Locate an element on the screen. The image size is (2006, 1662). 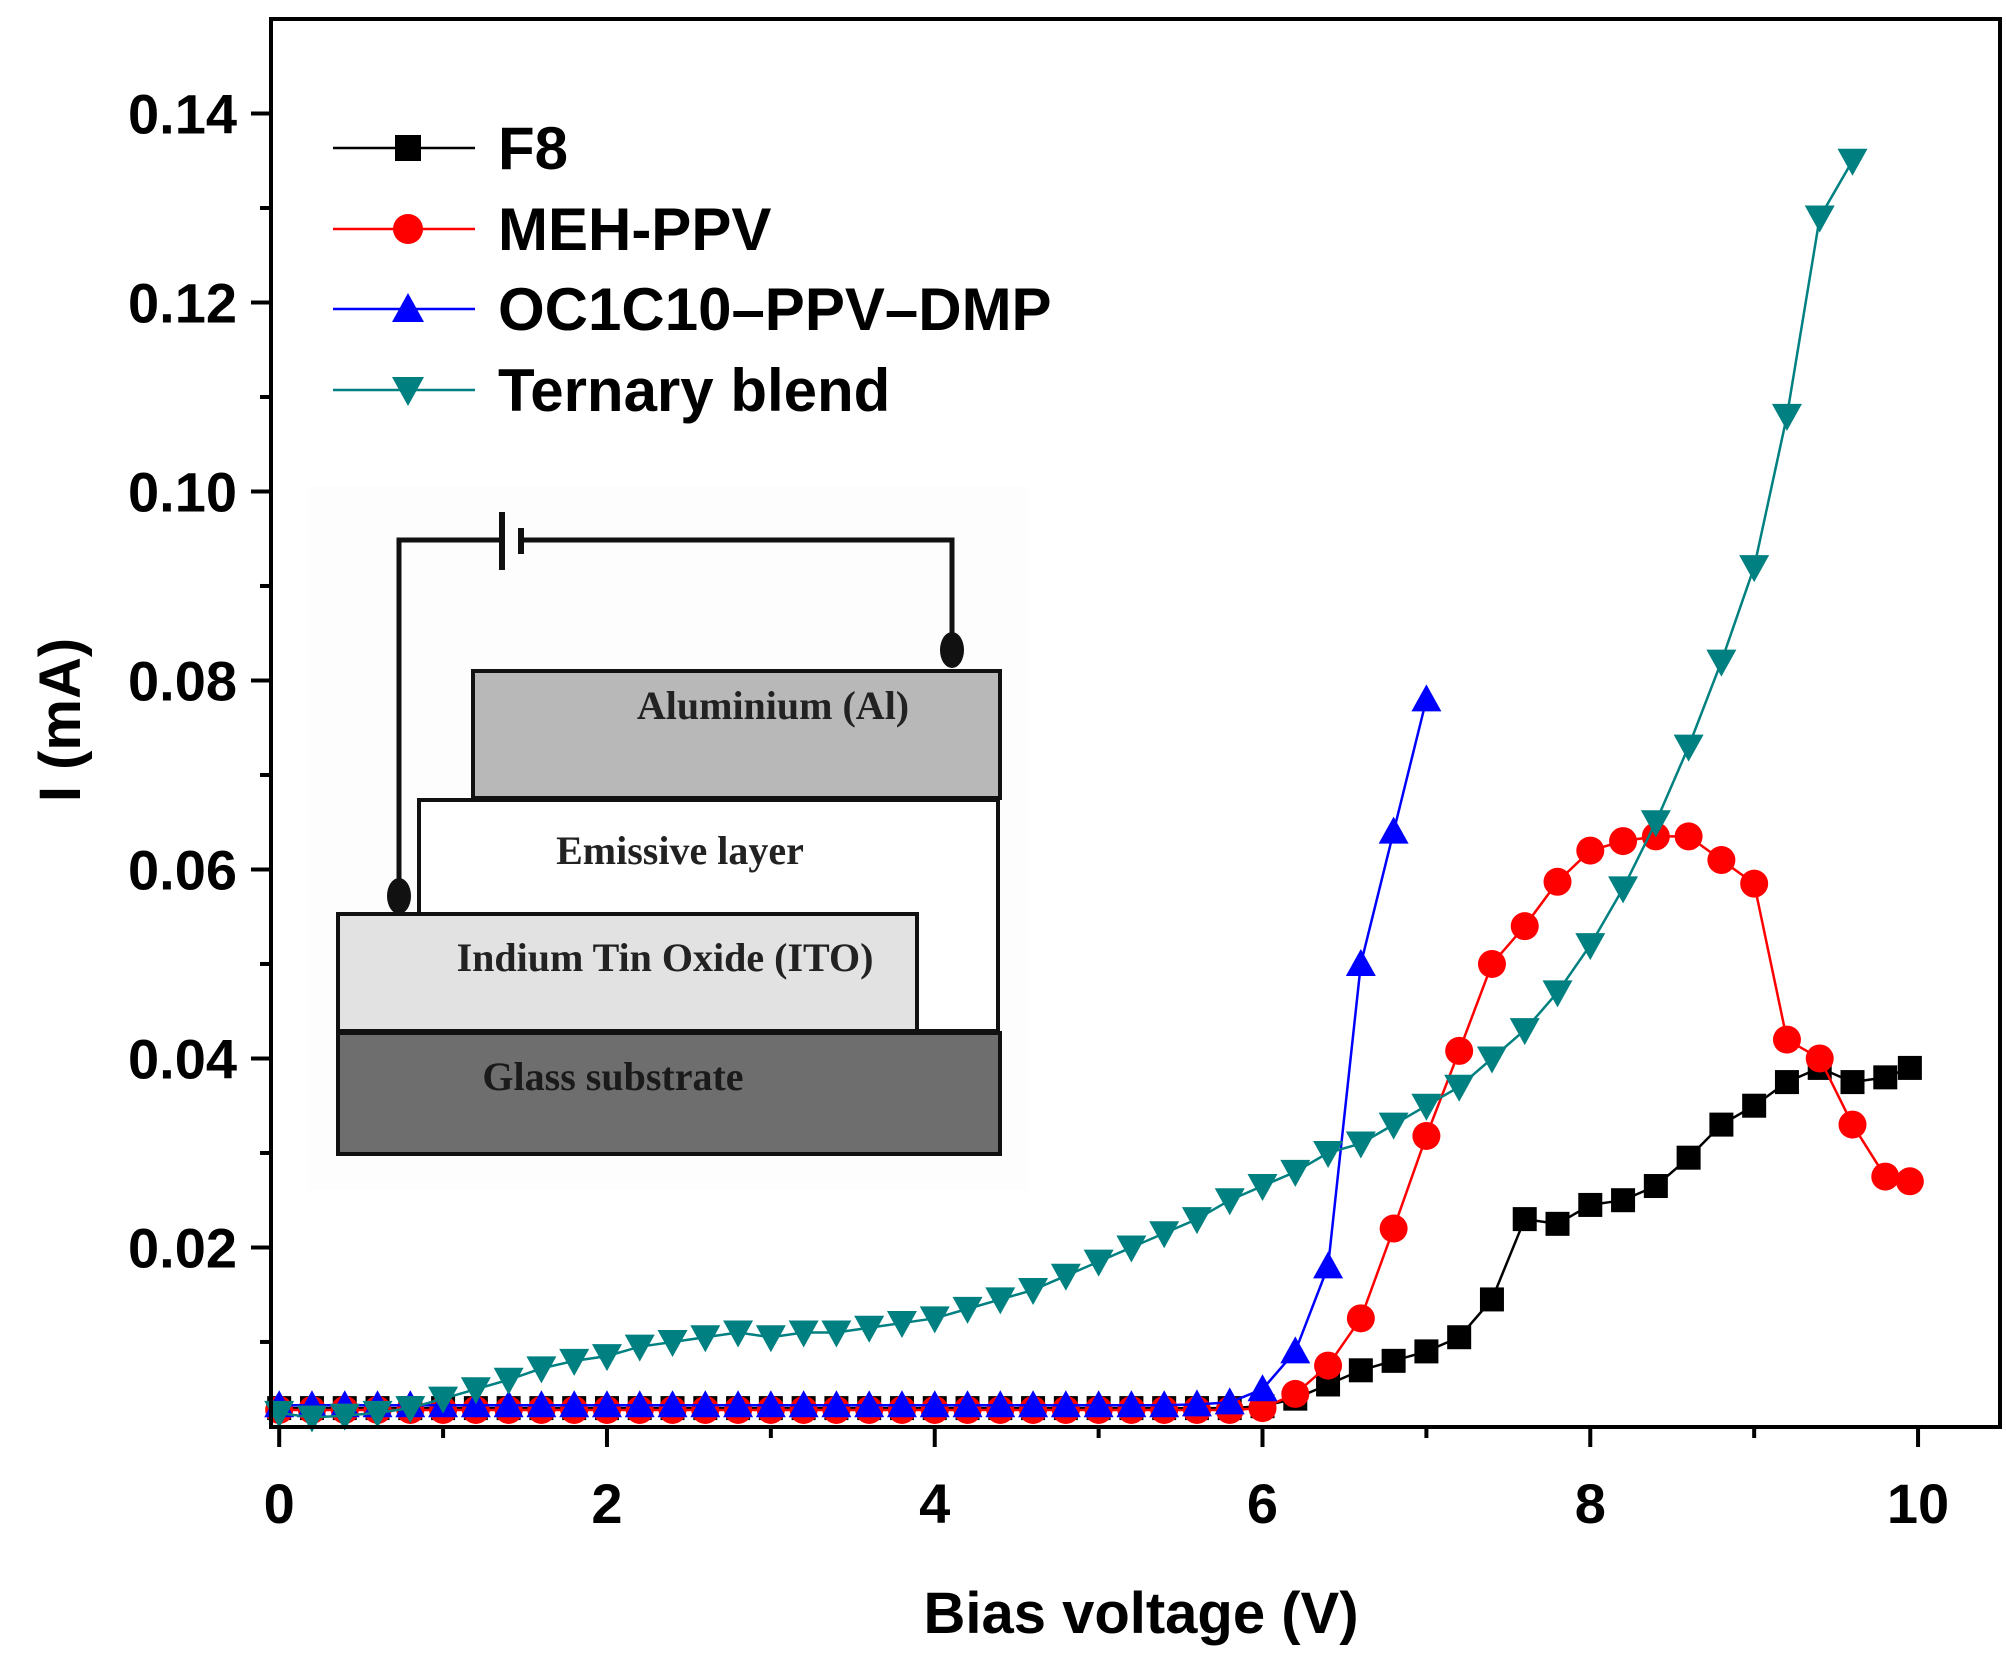
legend-item: F8 is located at coordinates (450, 148).